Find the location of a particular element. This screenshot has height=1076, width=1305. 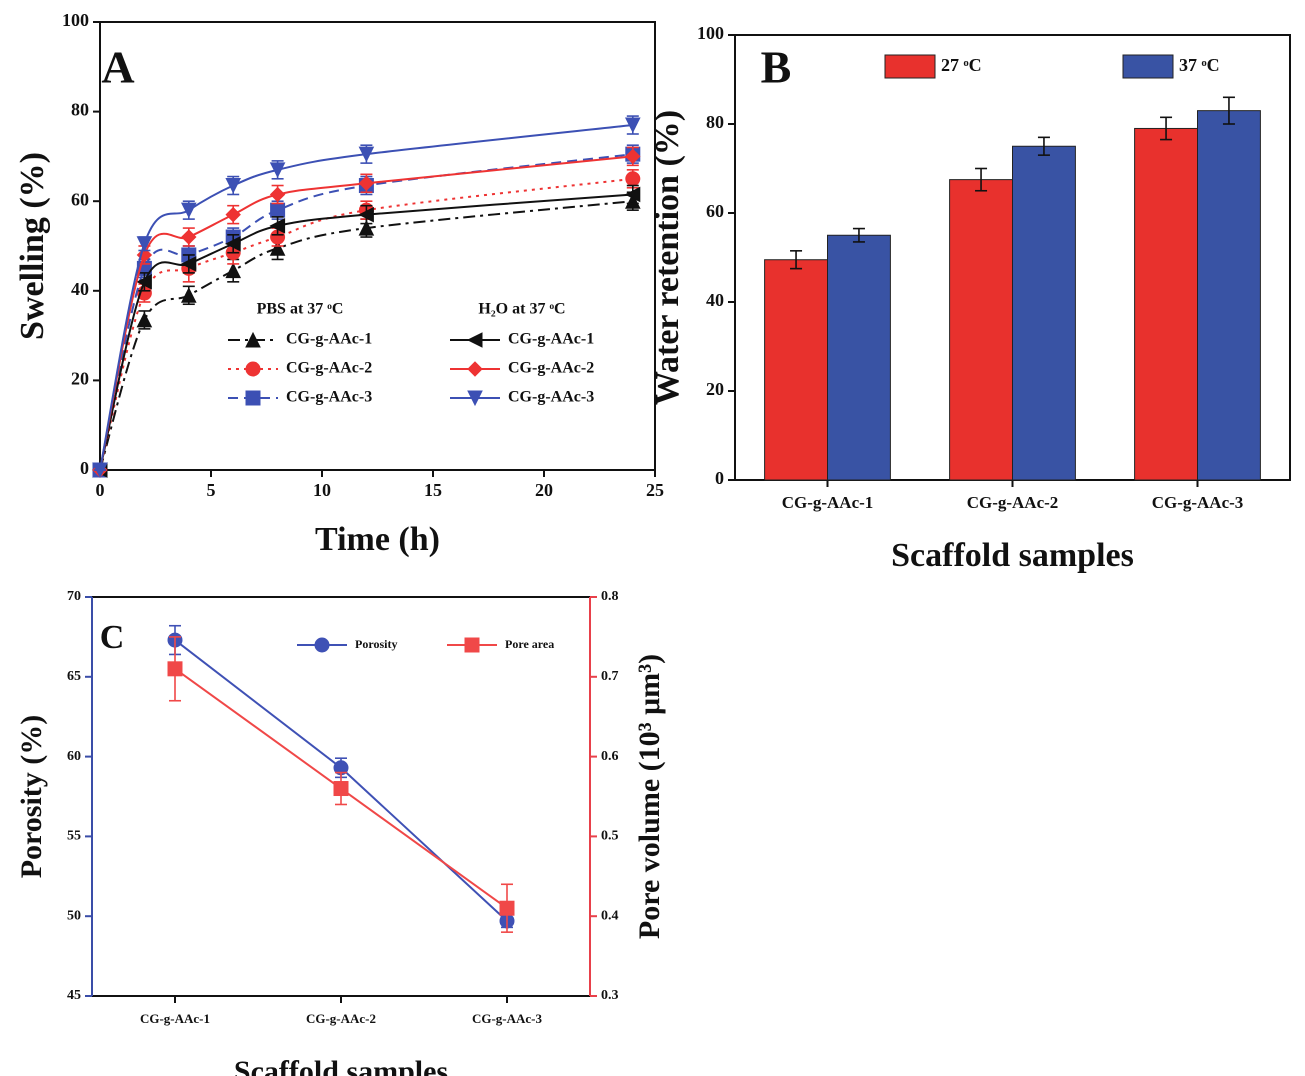

x-tick-label: 10 is located at coordinates (322, 490).